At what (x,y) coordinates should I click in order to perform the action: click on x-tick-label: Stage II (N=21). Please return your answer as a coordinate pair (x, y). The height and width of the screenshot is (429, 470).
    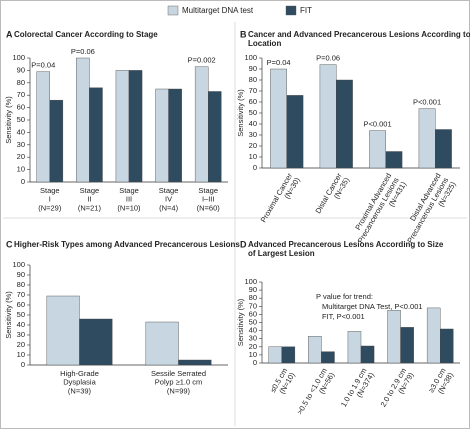
    Looking at the image, I should click on (90, 199).